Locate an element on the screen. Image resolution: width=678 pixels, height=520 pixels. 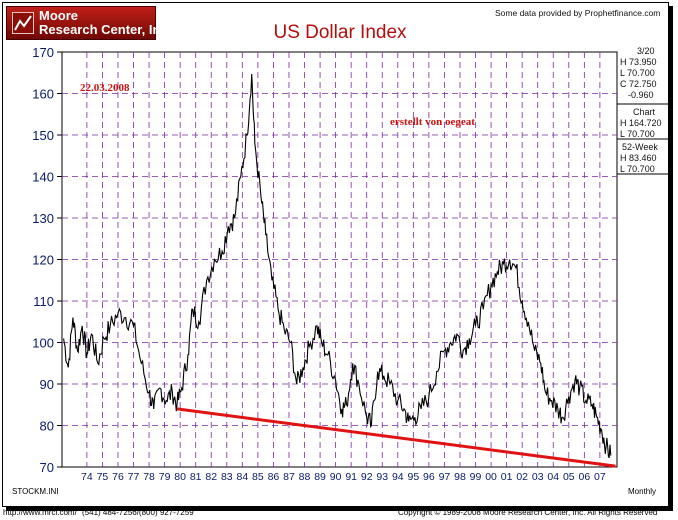
x-tick-label: 01 is located at coordinates (507, 477).